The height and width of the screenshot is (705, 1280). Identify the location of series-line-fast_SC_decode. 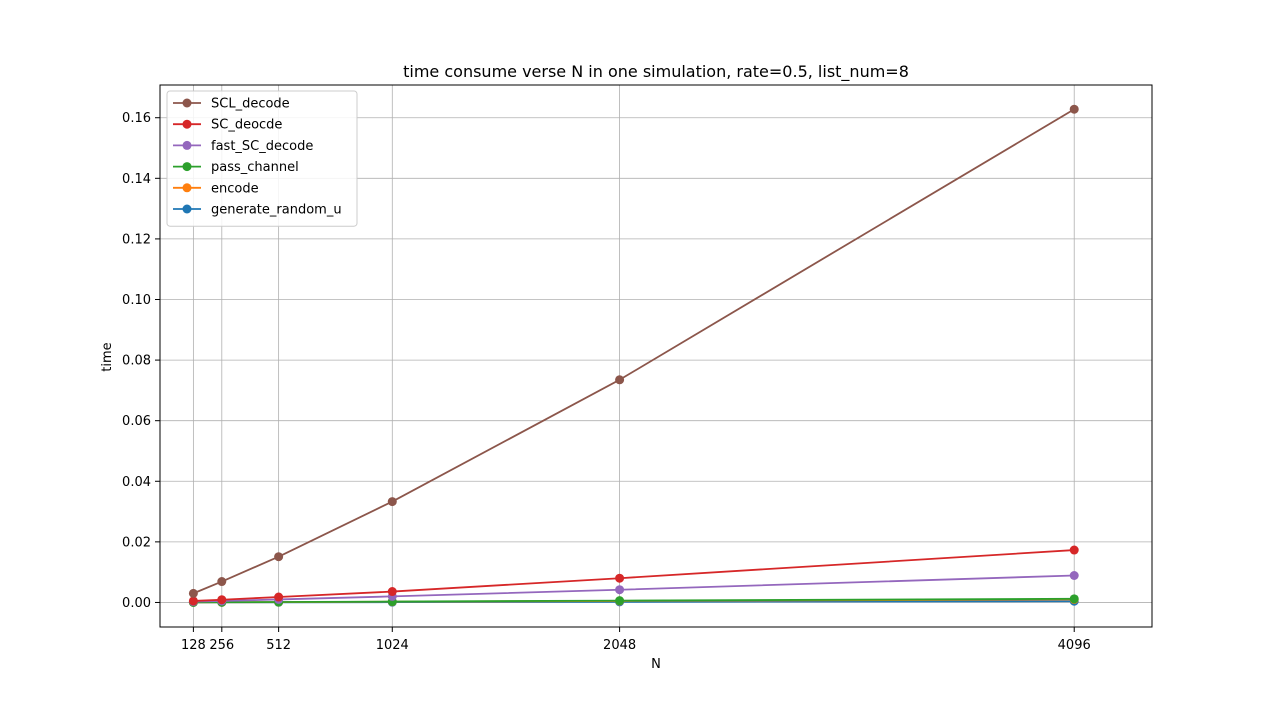
(634, 588).